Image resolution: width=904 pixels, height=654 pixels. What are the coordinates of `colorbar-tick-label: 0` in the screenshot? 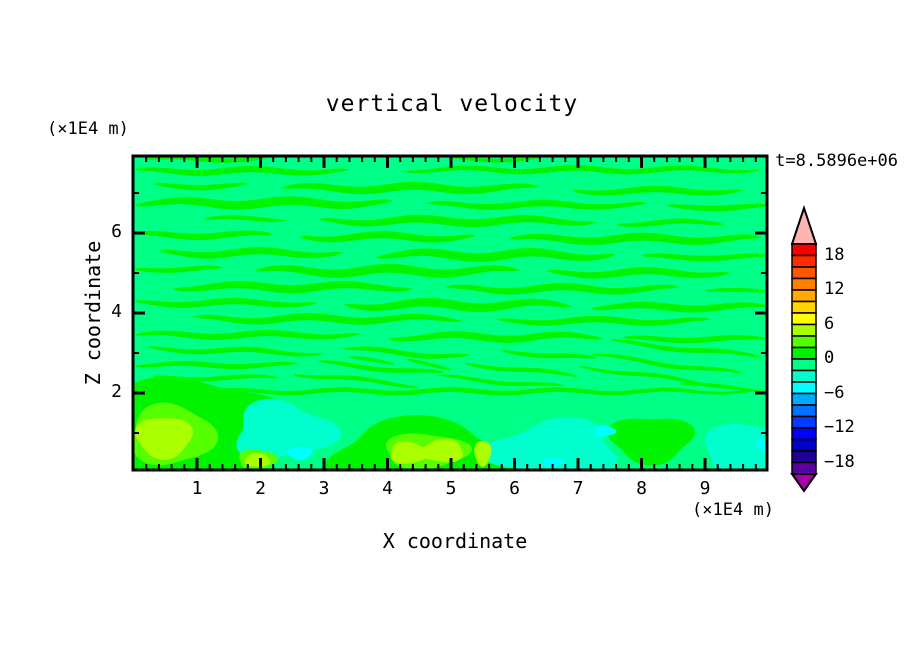 It's located at (829, 358).